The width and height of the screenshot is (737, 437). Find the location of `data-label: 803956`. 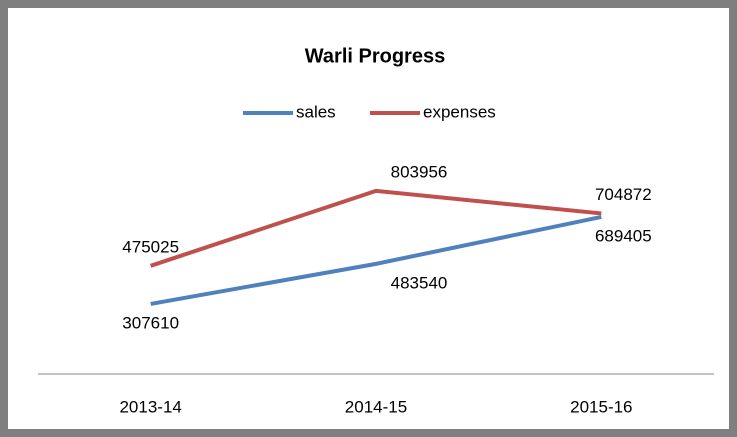

data-label: 803956 is located at coordinates (419, 171).